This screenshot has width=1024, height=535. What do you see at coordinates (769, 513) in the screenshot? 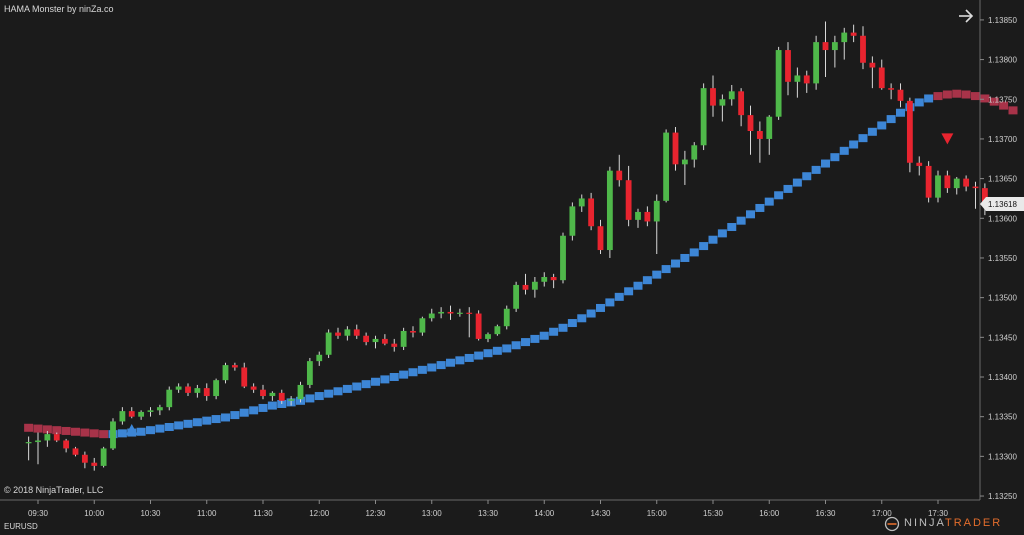
I see `x-tick-label: 16:00` at bounding box center [769, 513].